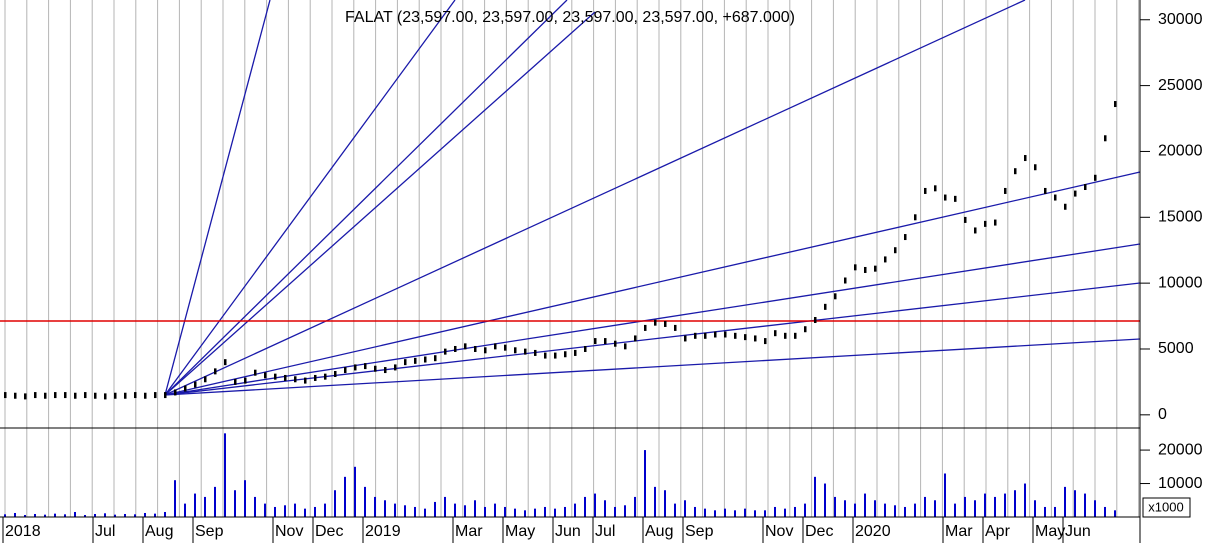 This screenshot has width=1220, height=543. Describe the element at coordinates (1180, 19) in the screenshot. I see `y-tick-label: 30000` at that location.